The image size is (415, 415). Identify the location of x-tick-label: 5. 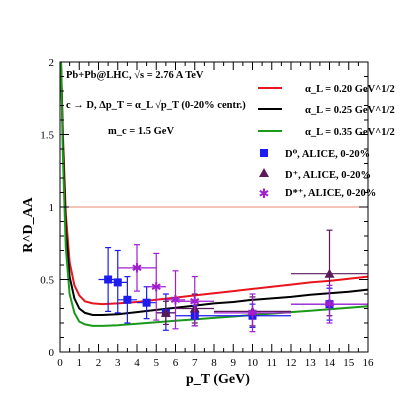
(157, 363).